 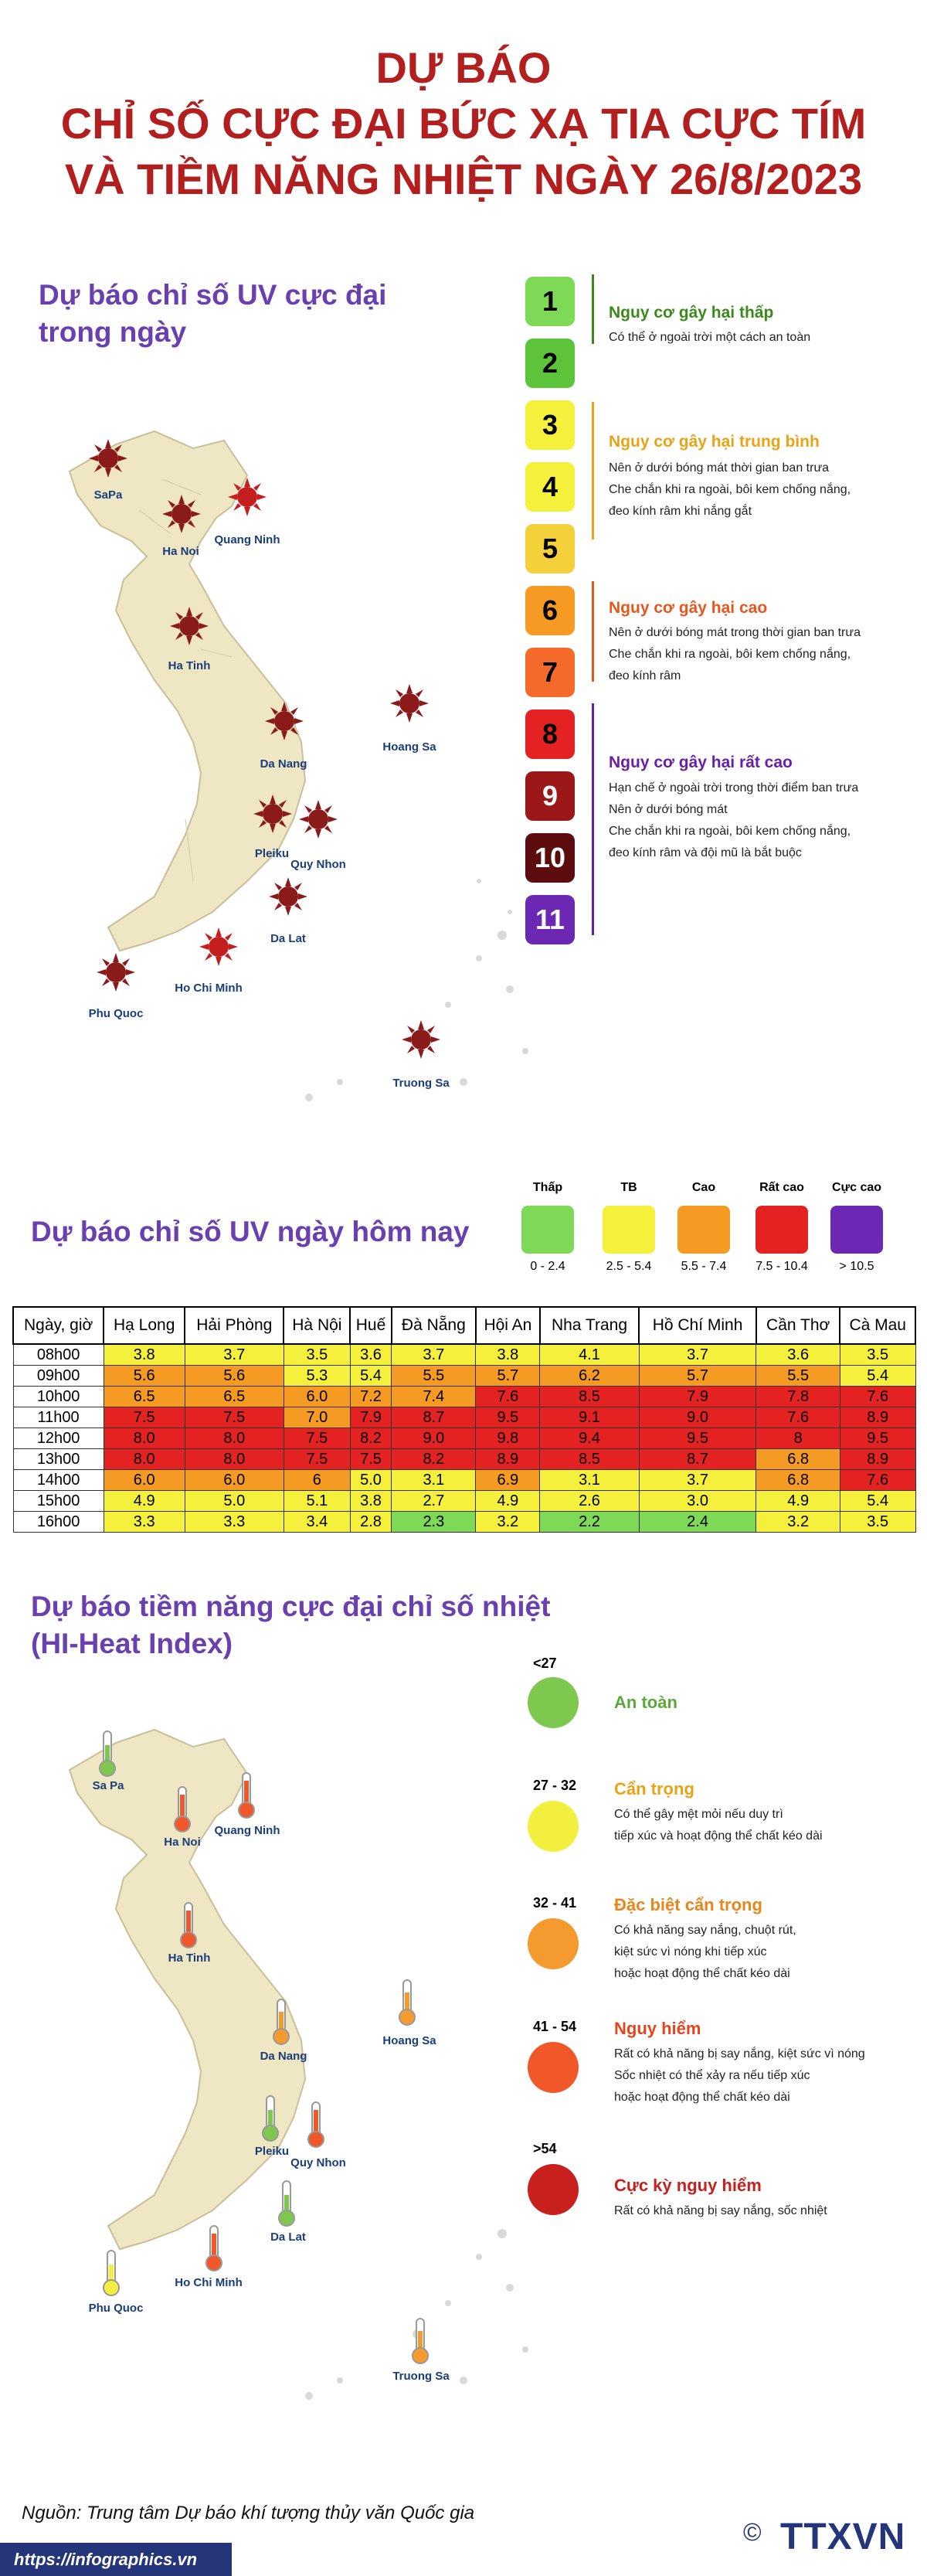 What do you see at coordinates (247, 539) in the screenshot?
I see `city-quangninh-uv: Quang Ninh` at bounding box center [247, 539].